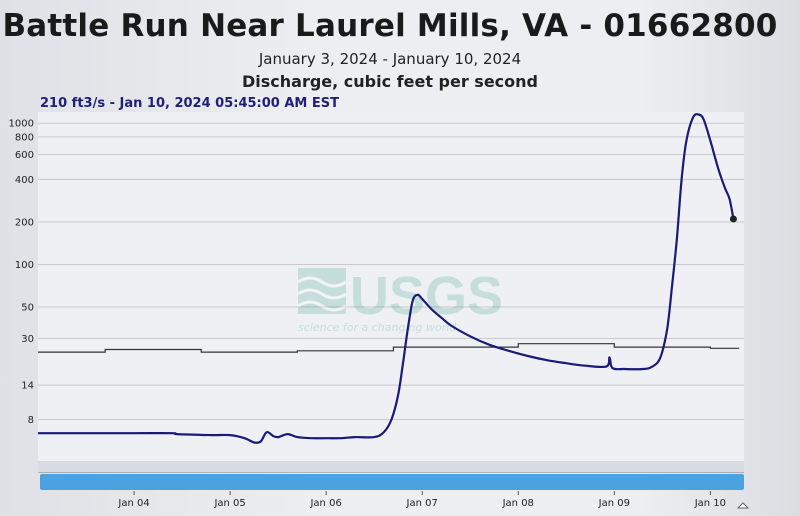 This screenshot has height=516, width=800. Describe the element at coordinates (392, 482) in the screenshot. I see `range-selector` at that location.